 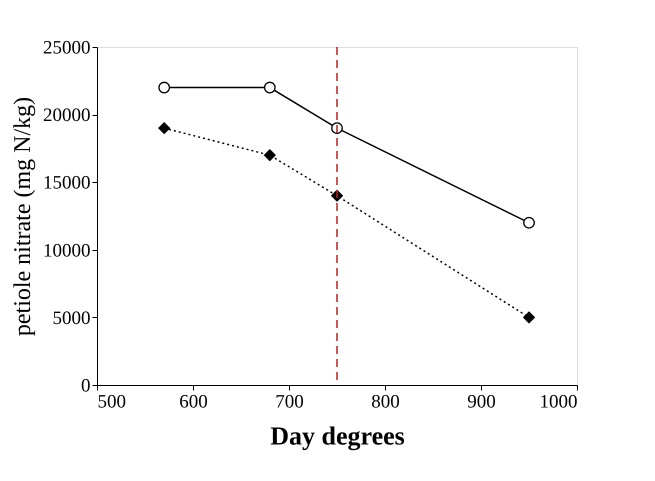 What do you see at coordinates (289, 402) in the screenshot?
I see `x-tick-label: 700` at bounding box center [289, 402].